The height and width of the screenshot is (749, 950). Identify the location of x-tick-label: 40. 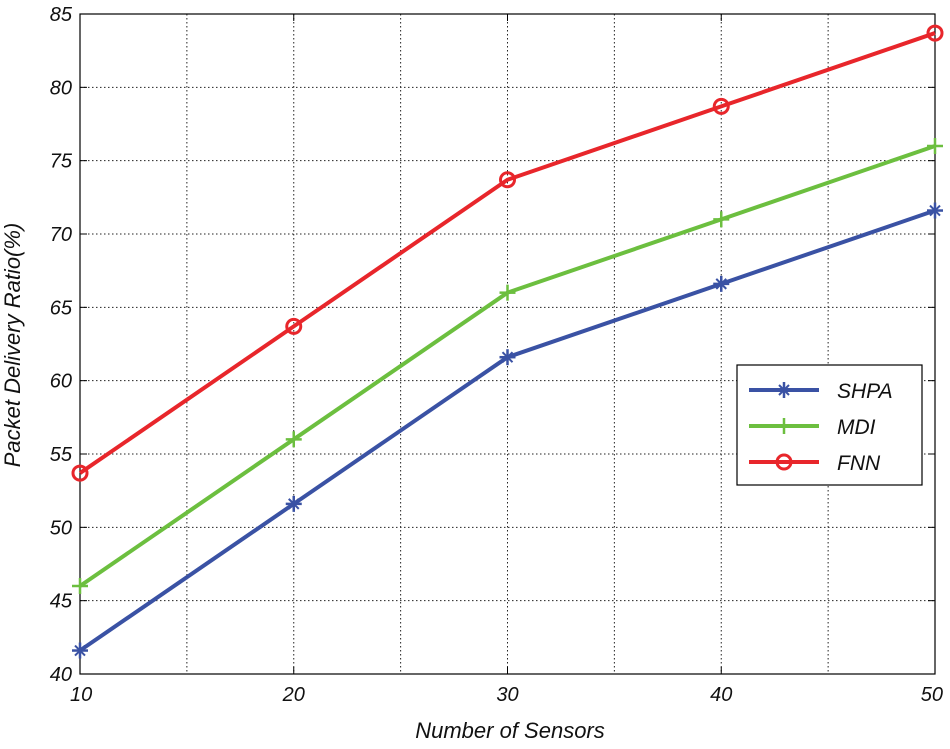
(721, 695).